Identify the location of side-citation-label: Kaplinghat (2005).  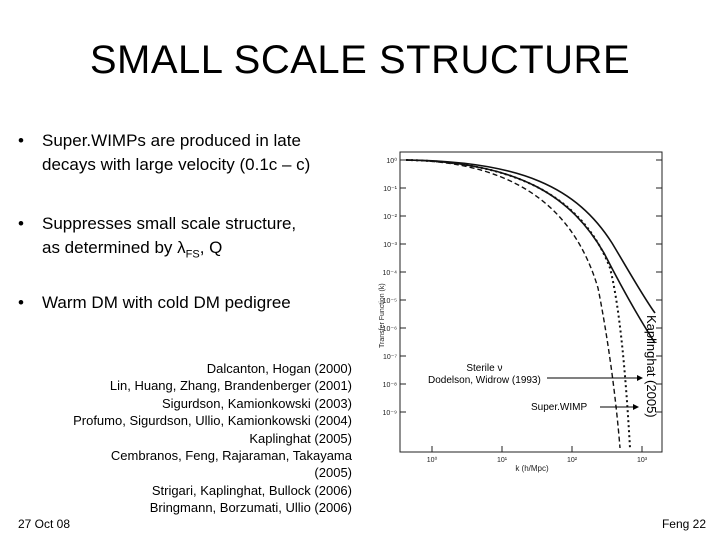
(651, 366).